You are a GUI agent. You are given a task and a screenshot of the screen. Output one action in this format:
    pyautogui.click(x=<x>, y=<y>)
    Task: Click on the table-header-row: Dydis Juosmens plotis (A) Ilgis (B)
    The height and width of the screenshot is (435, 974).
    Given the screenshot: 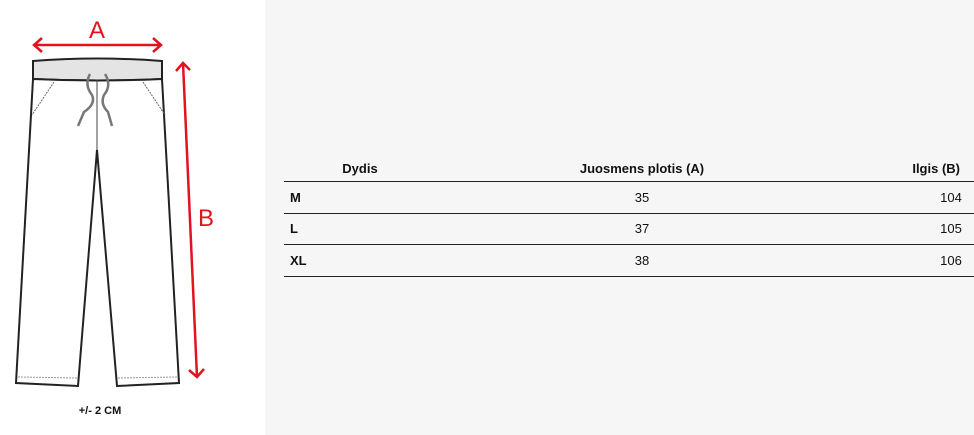 What is the action you would take?
    pyautogui.click(x=629, y=169)
    